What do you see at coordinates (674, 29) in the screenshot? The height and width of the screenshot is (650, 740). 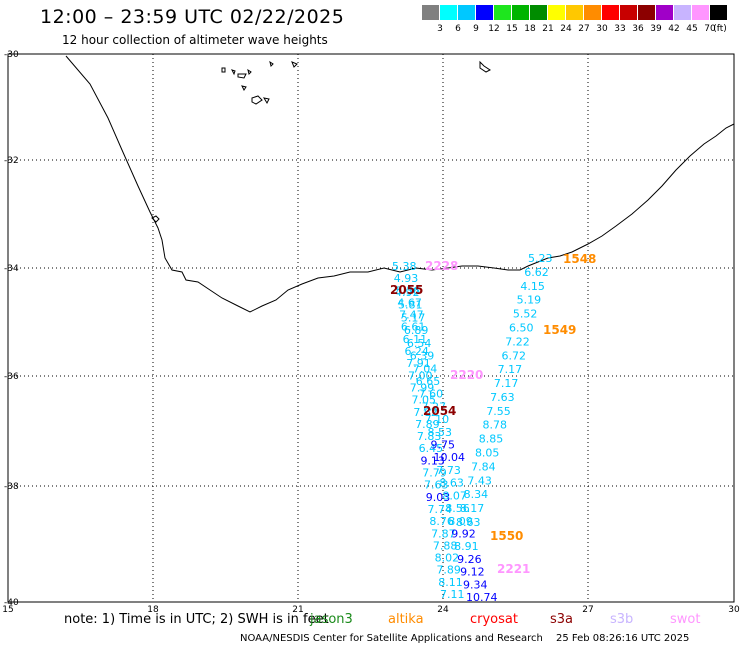 I see `scale-label: 42` at bounding box center [674, 29].